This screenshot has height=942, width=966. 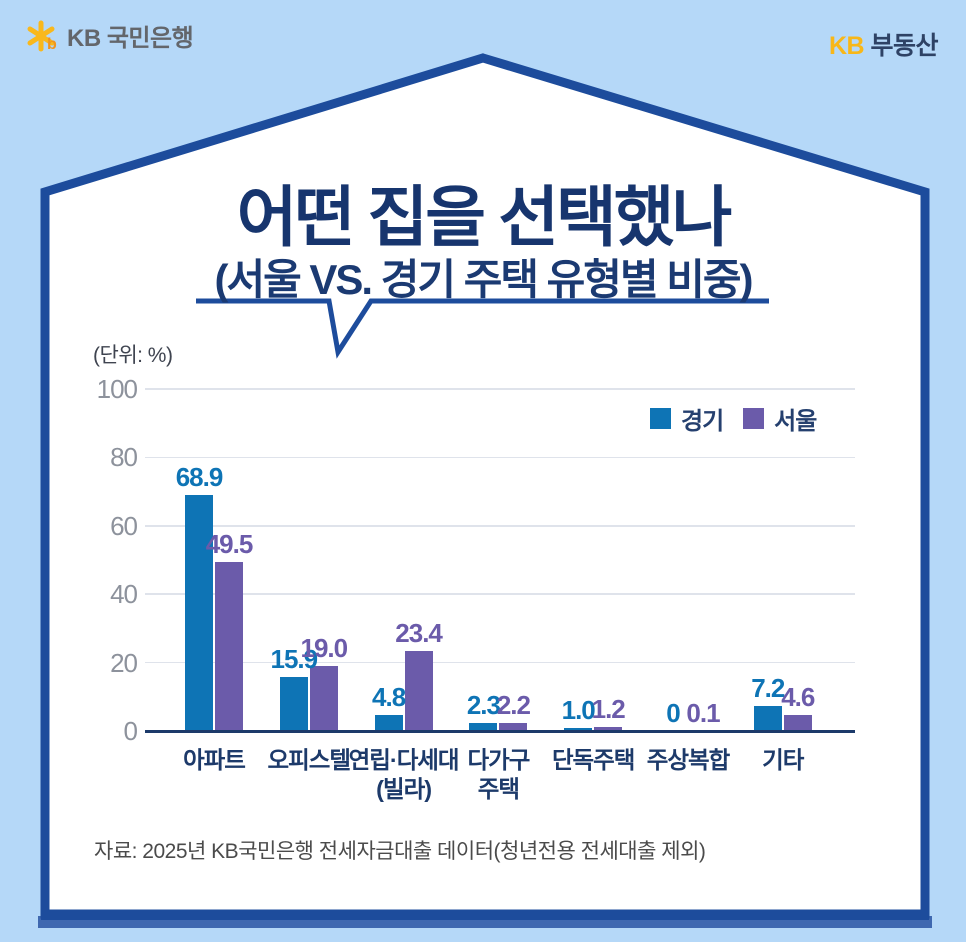 I want to click on x-axis-label: 주상복합, so click(x=688, y=760).